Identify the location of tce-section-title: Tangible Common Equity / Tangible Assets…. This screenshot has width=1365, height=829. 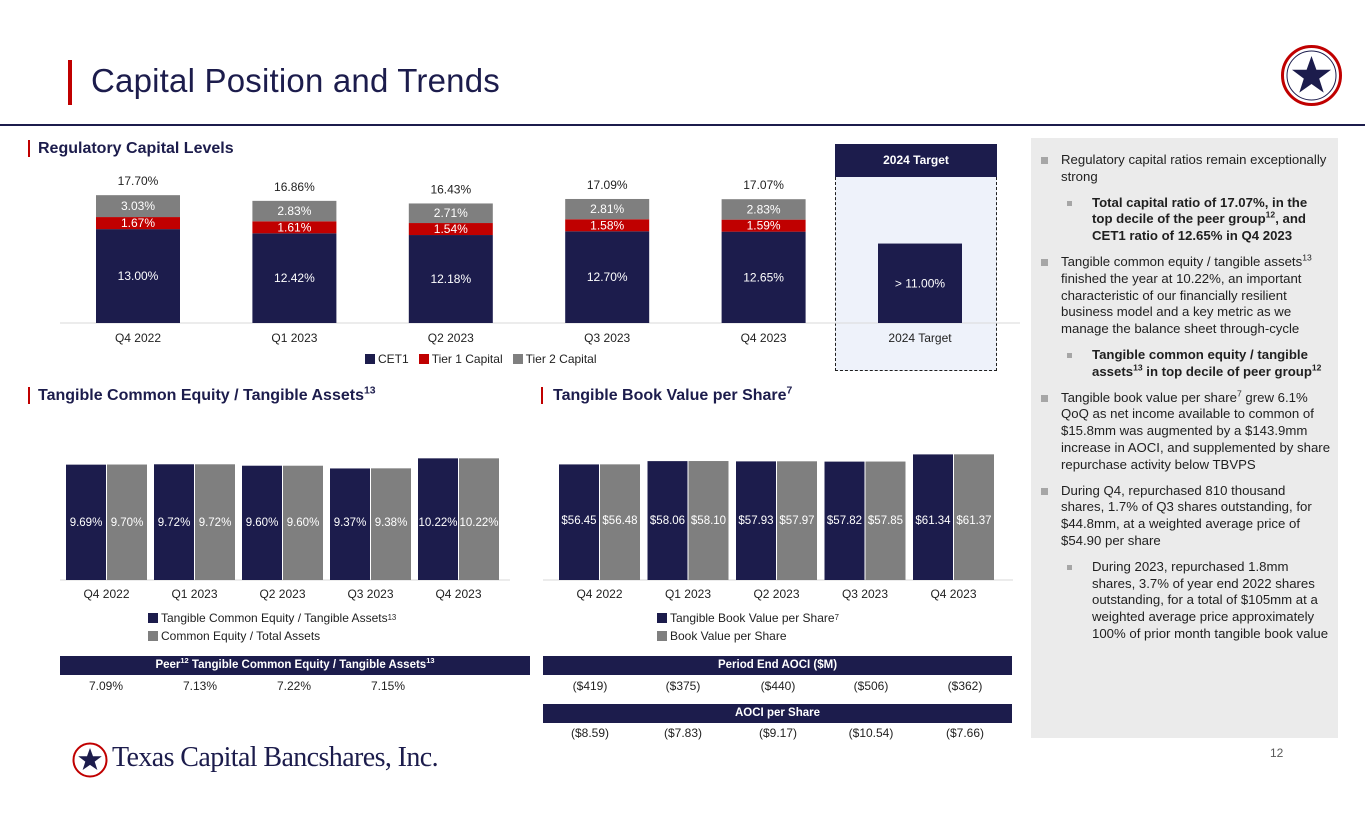
(207, 395).